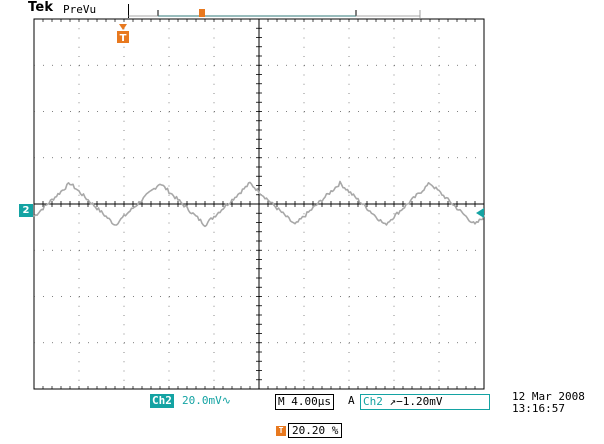  Describe the element at coordinates (419, 401) in the screenshot. I see `trigger-level: −1.20mV` at that location.